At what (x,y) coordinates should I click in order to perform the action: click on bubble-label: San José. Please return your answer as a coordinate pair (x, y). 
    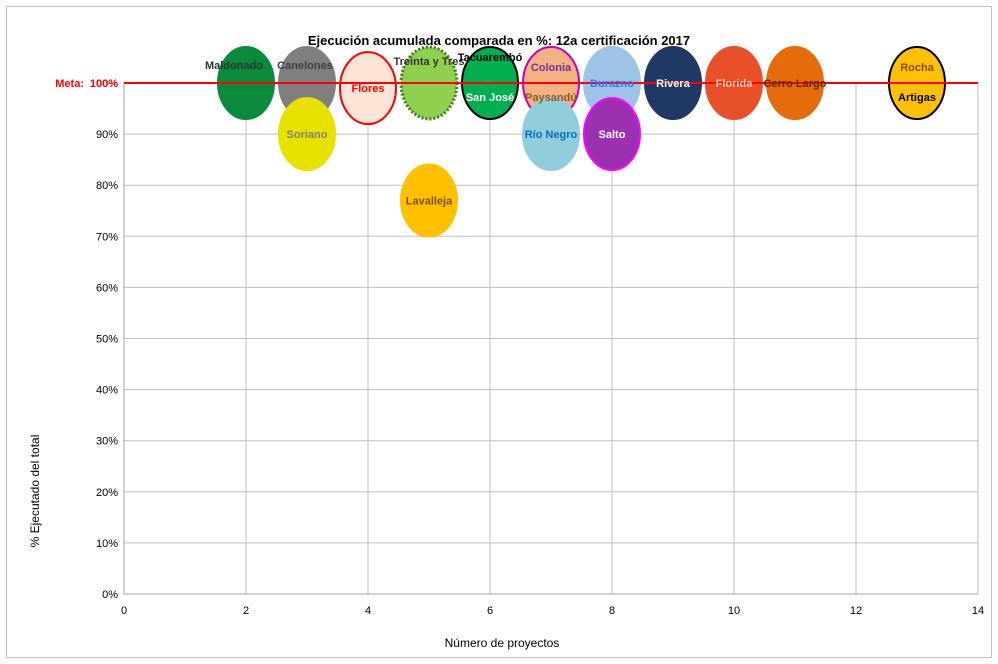
    Looking at the image, I should click on (490, 98).